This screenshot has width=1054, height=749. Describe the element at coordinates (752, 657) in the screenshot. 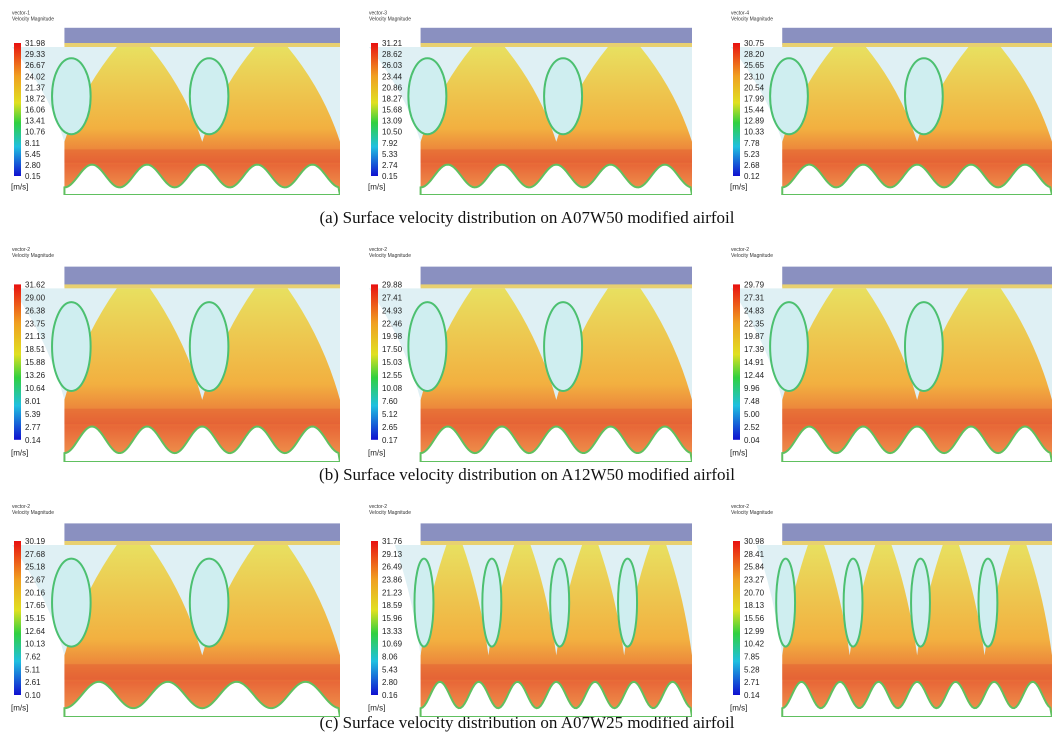

I see `legend-value: 7.85` at that location.